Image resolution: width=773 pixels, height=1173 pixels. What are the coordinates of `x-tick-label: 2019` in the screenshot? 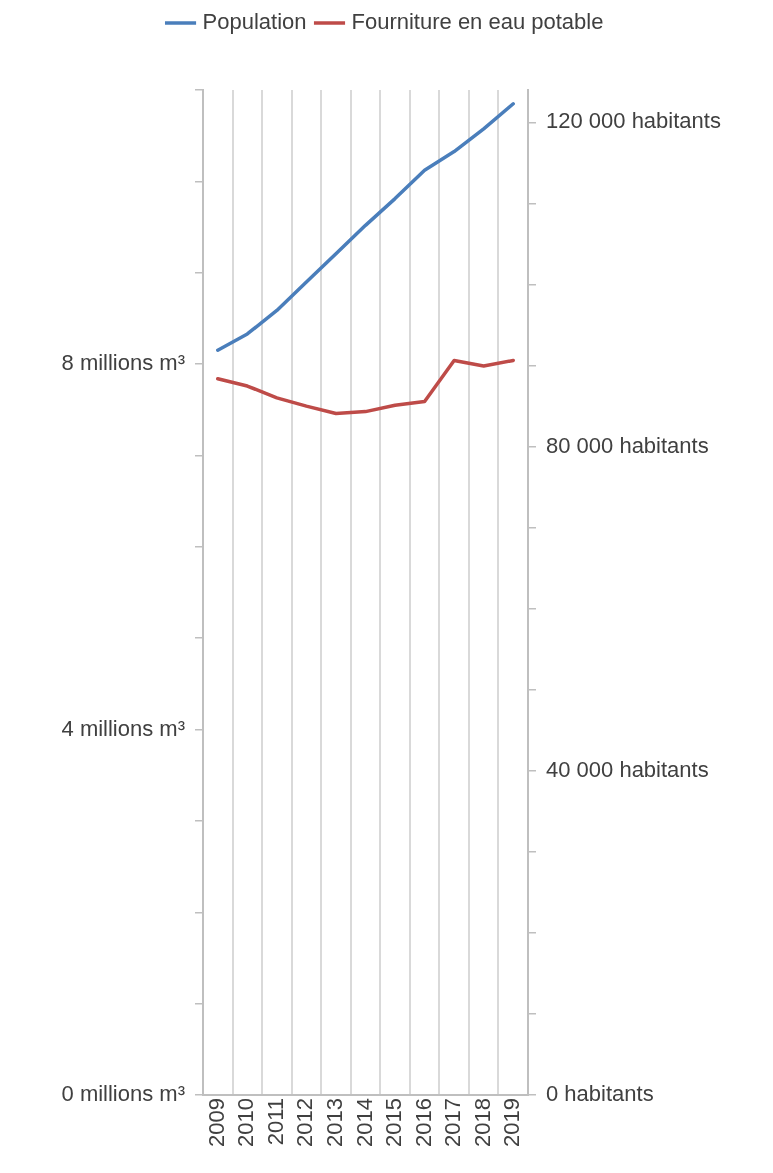 It's located at (512, 1122).